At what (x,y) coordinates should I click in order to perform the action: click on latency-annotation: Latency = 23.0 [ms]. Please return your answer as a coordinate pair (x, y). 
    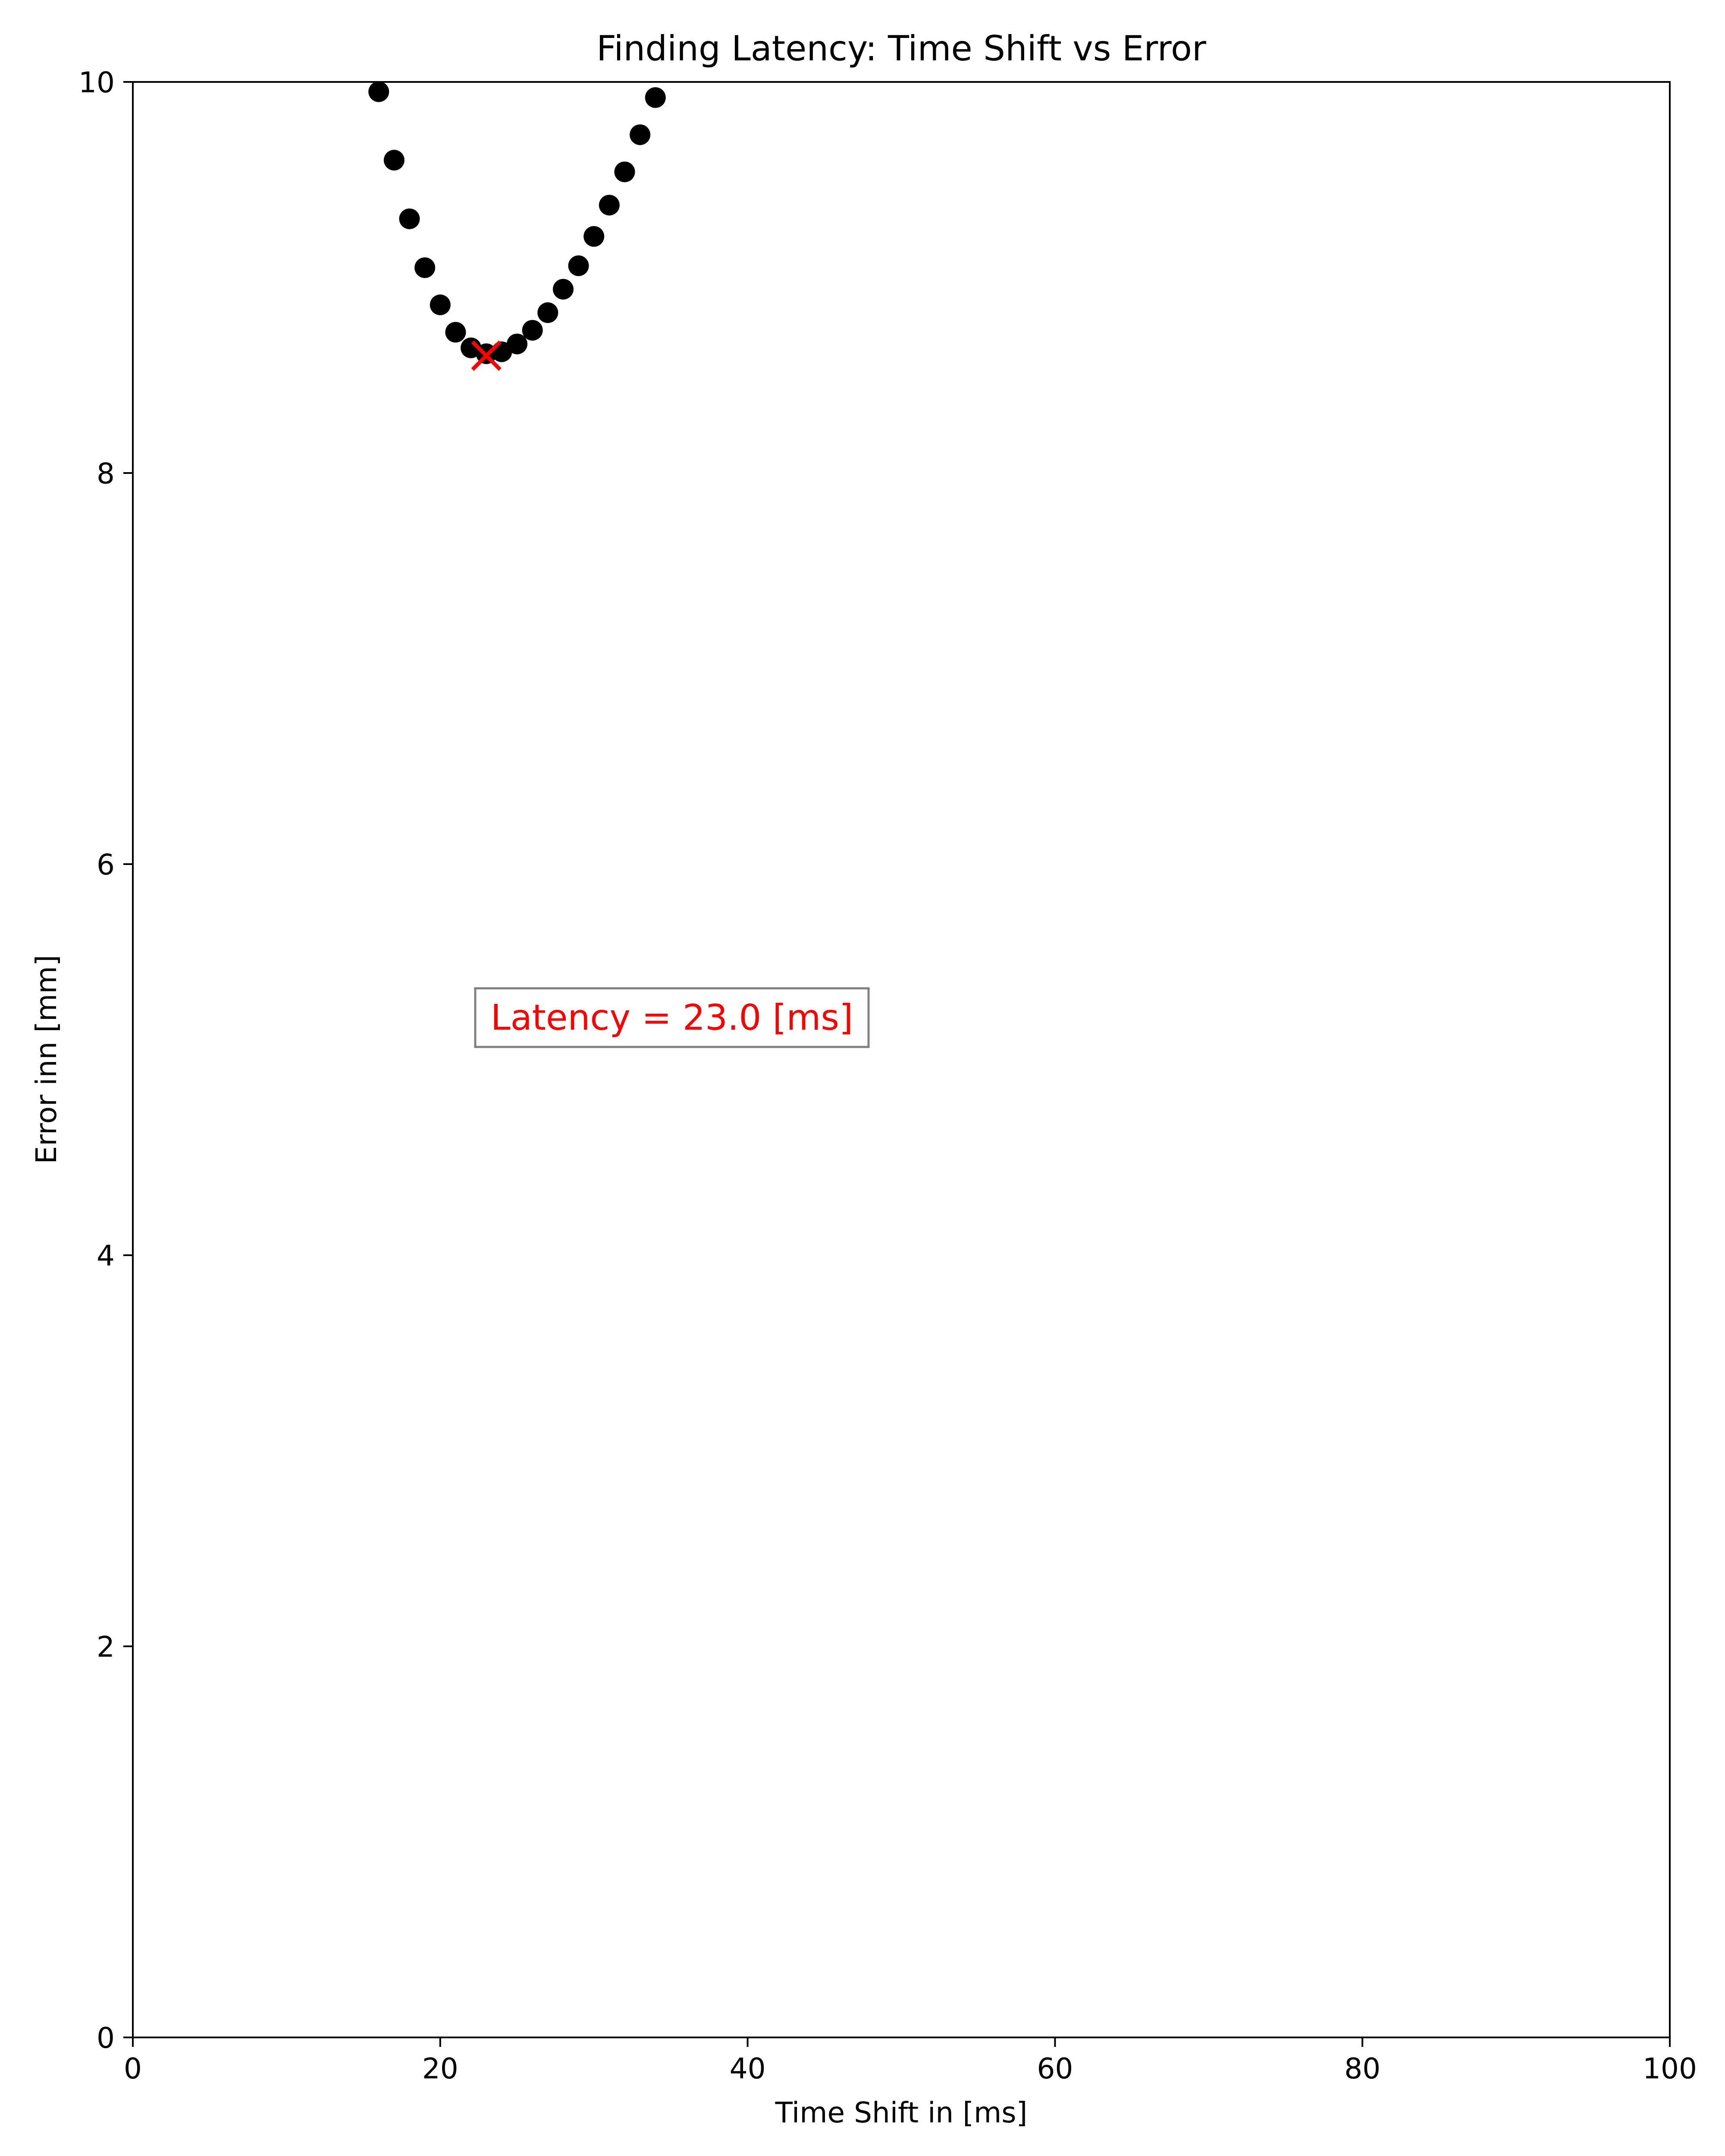
    Looking at the image, I should click on (672, 1017).